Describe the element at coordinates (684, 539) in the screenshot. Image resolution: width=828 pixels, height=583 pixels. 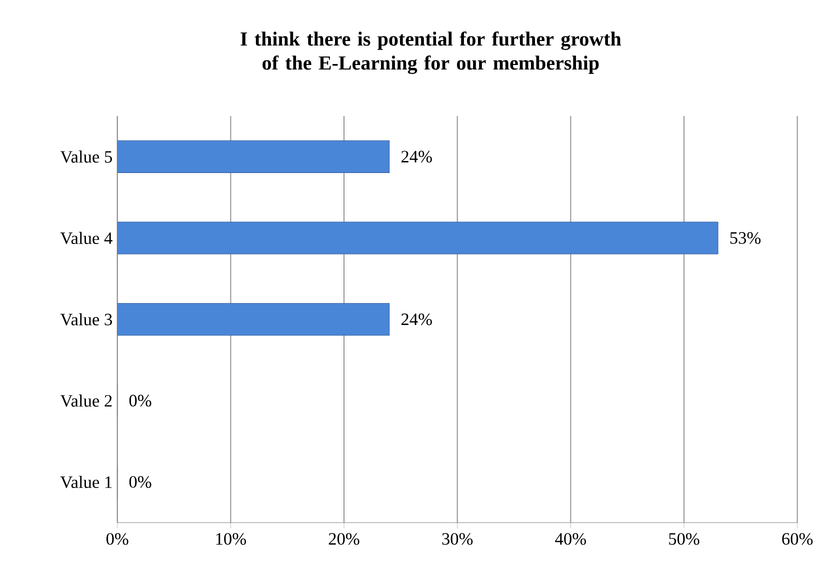
I see `x-tick-label: 50%` at that location.